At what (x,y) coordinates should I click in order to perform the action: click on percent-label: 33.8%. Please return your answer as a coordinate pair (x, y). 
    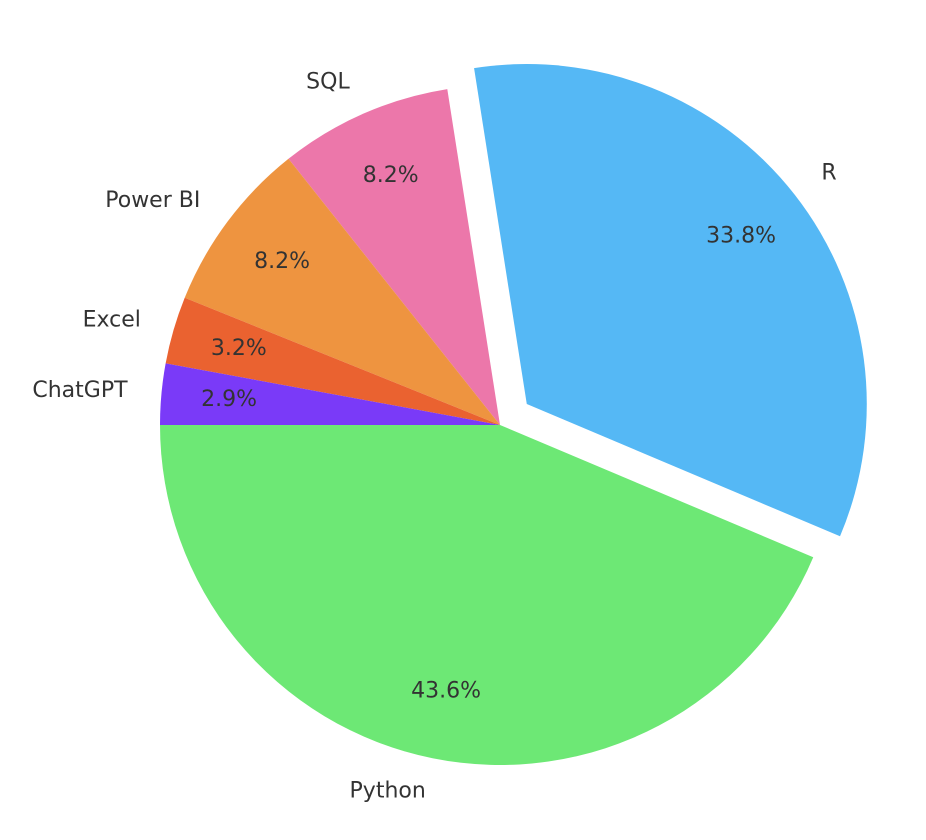
    Looking at the image, I should click on (741, 236).